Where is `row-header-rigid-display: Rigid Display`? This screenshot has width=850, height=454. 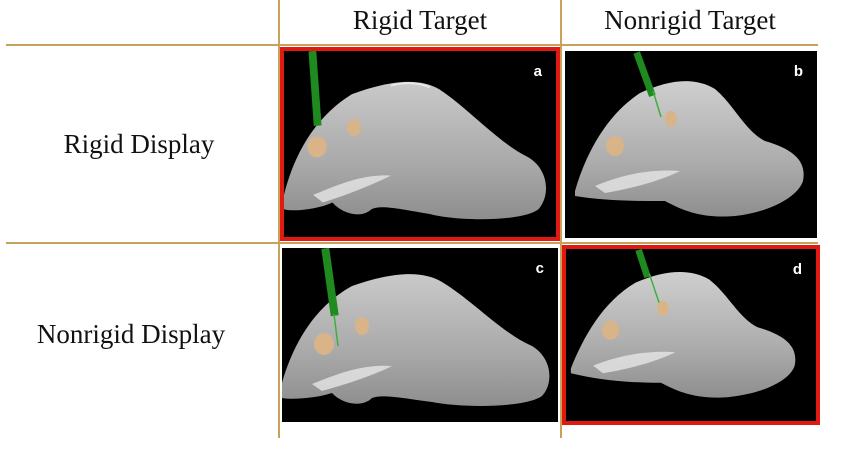
row-header-rigid-display: Rigid Display is located at coordinates (139, 144).